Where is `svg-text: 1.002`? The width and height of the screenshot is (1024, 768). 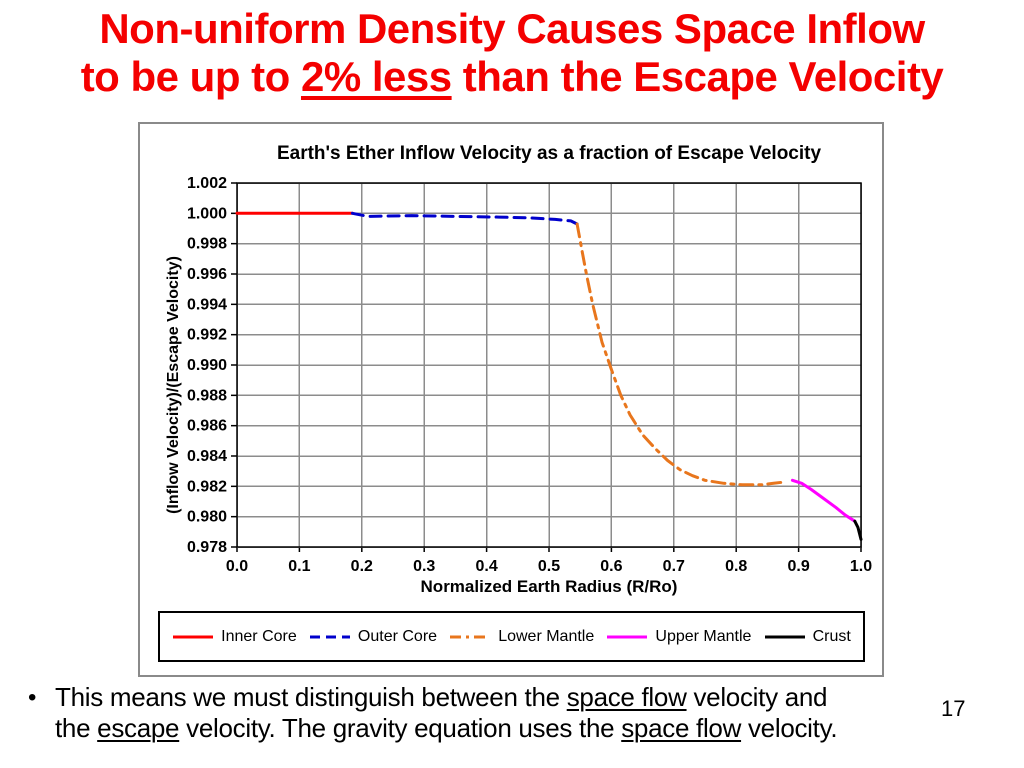
svg-text: 1.002 is located at coordinates (207, 183).